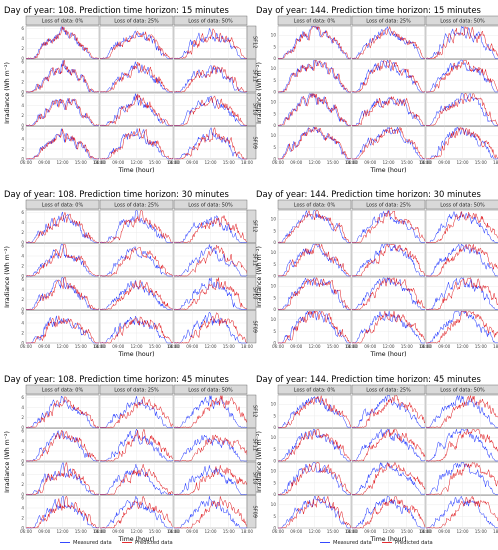 The image size is (498, 550). What do you see at coordinates (116, 543) in the screenshot?
I see `legend: Measured data Predicted data` at bounding box center [116, 543].